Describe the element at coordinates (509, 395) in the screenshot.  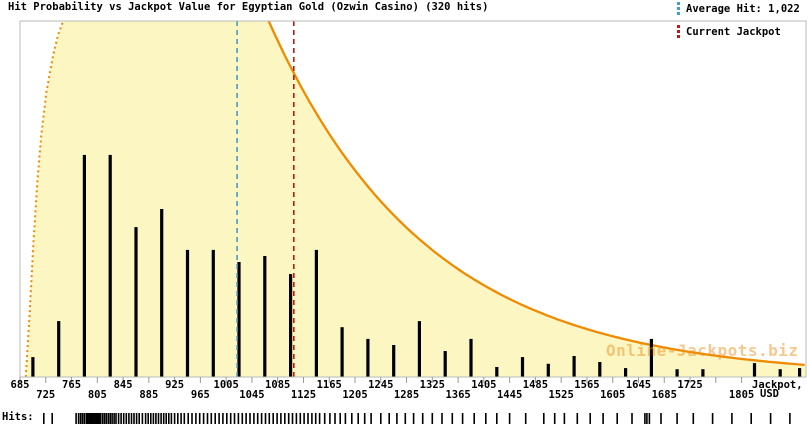
I see `x-tick-label-bottom-row: 1445` at that location.